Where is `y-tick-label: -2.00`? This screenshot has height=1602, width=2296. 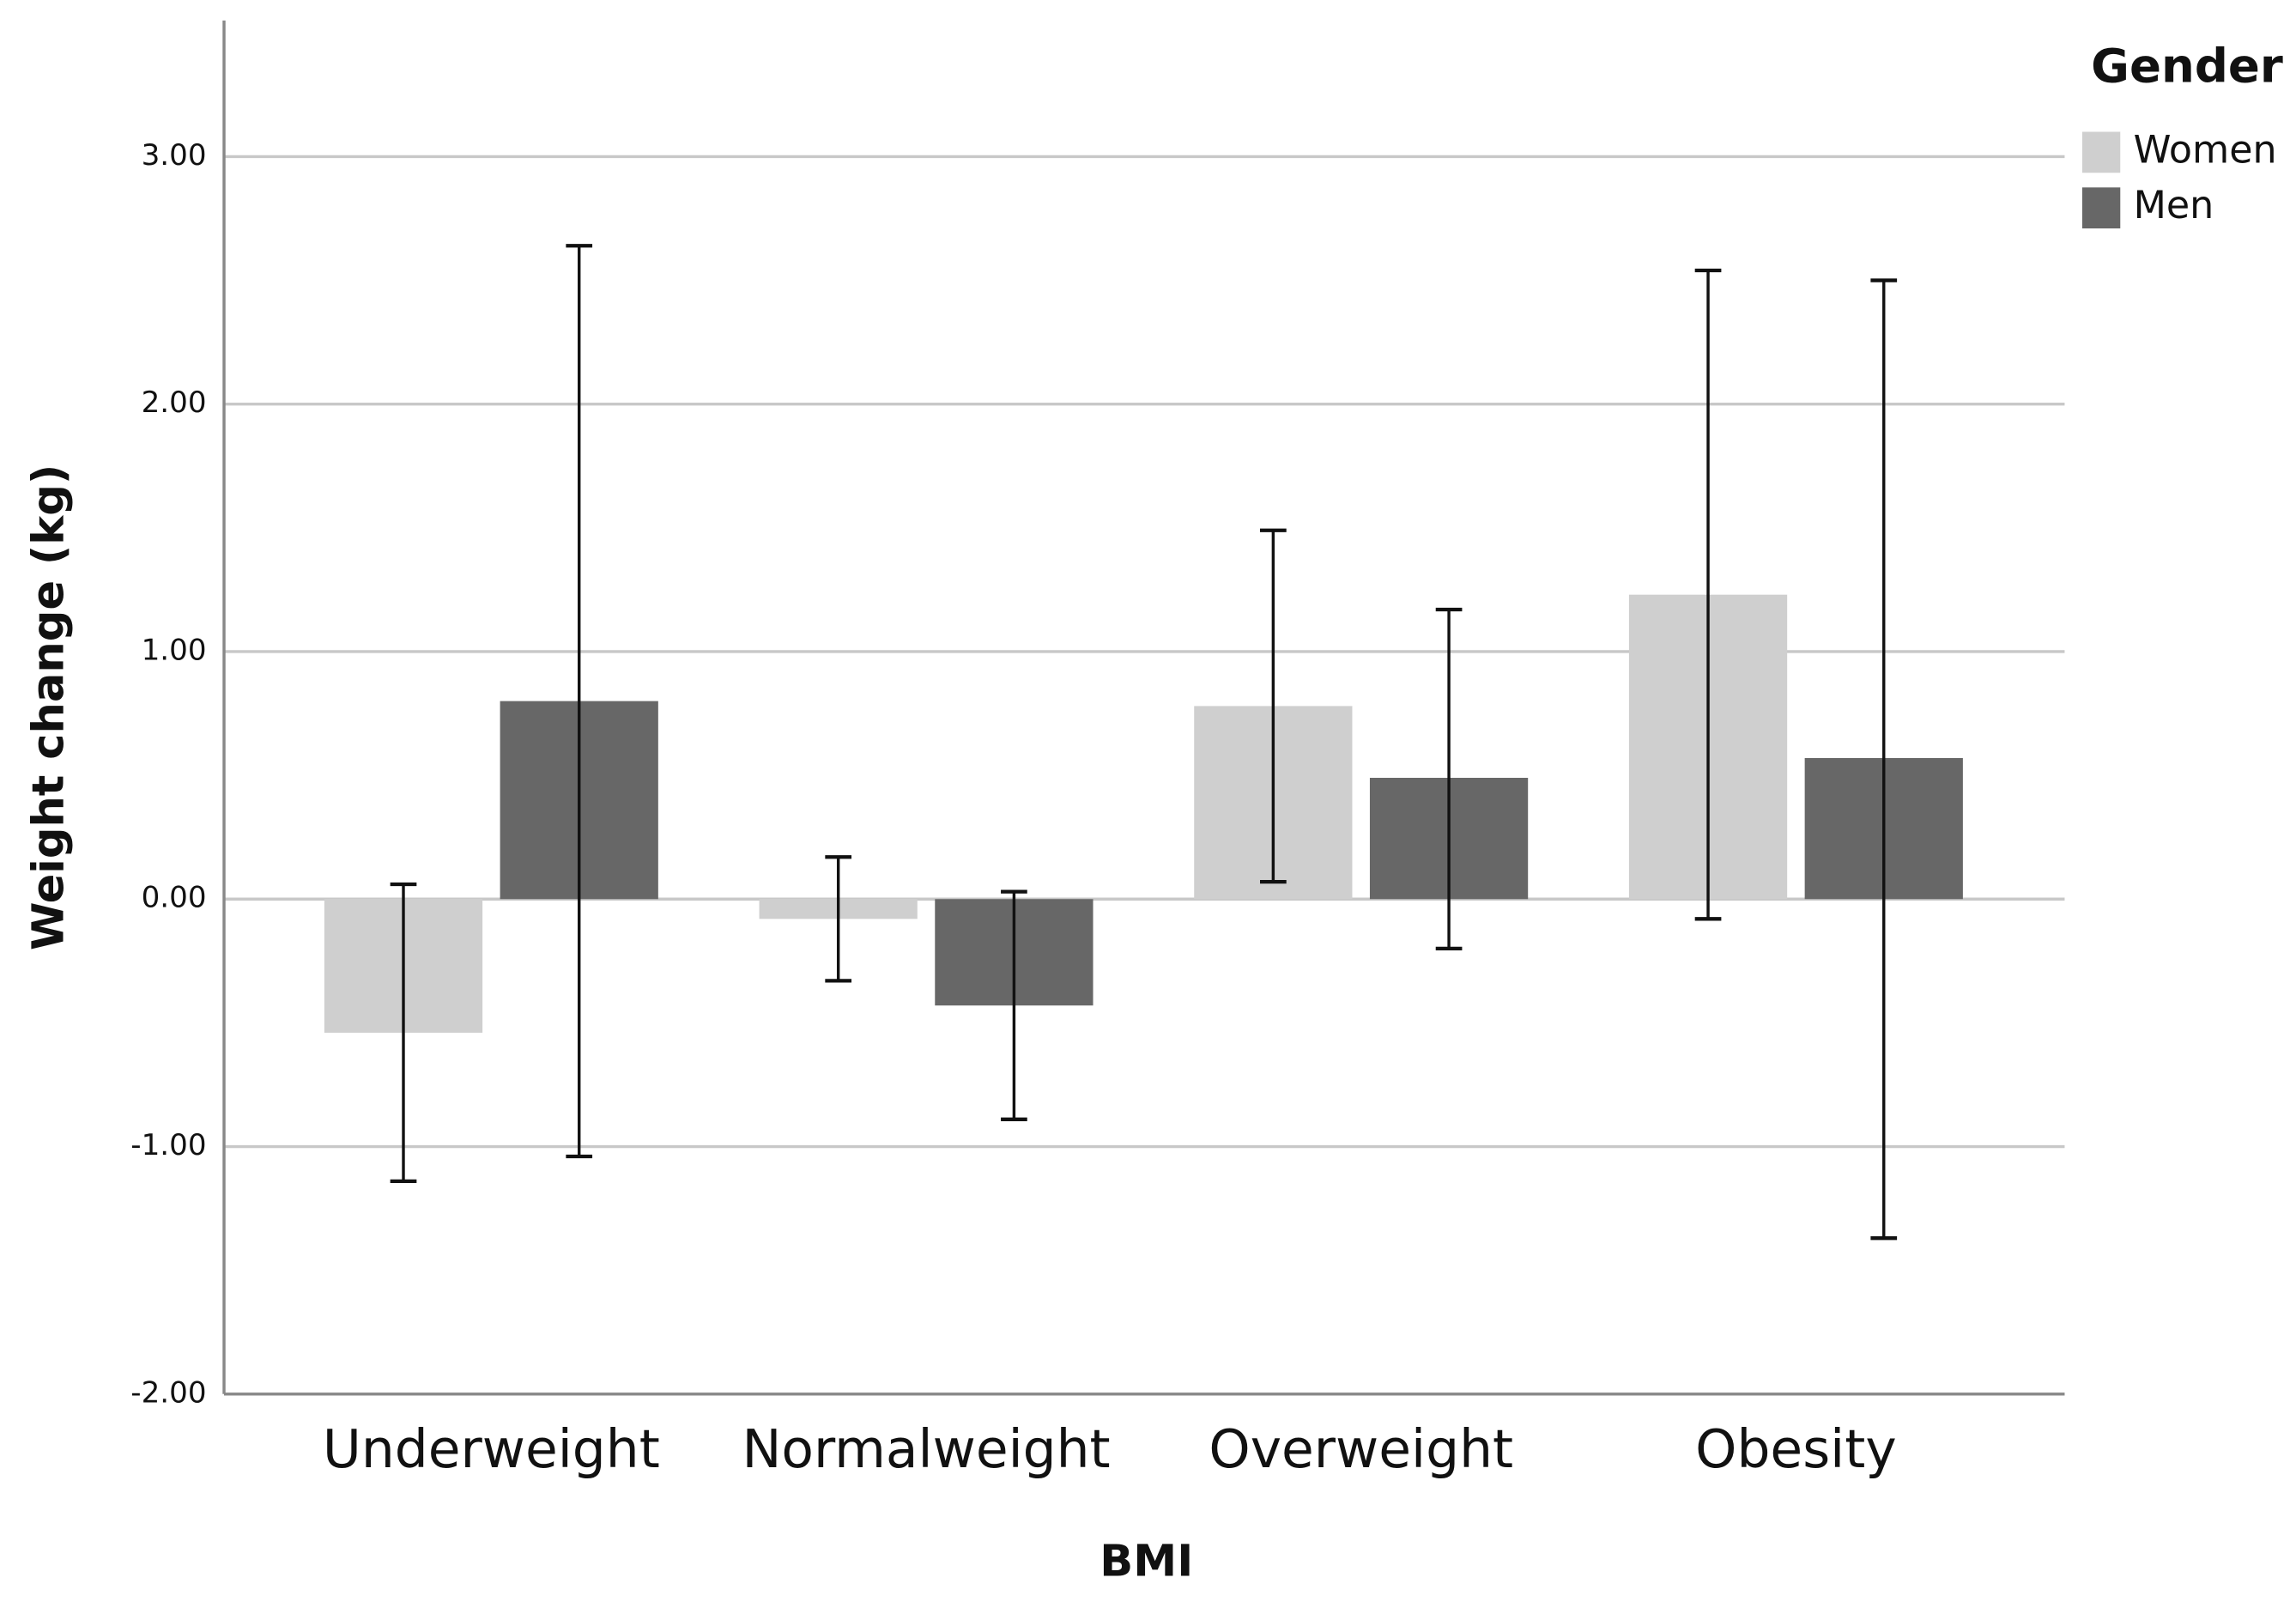
y-tick-label: -2.00 is located at coordinates (168, 1392).